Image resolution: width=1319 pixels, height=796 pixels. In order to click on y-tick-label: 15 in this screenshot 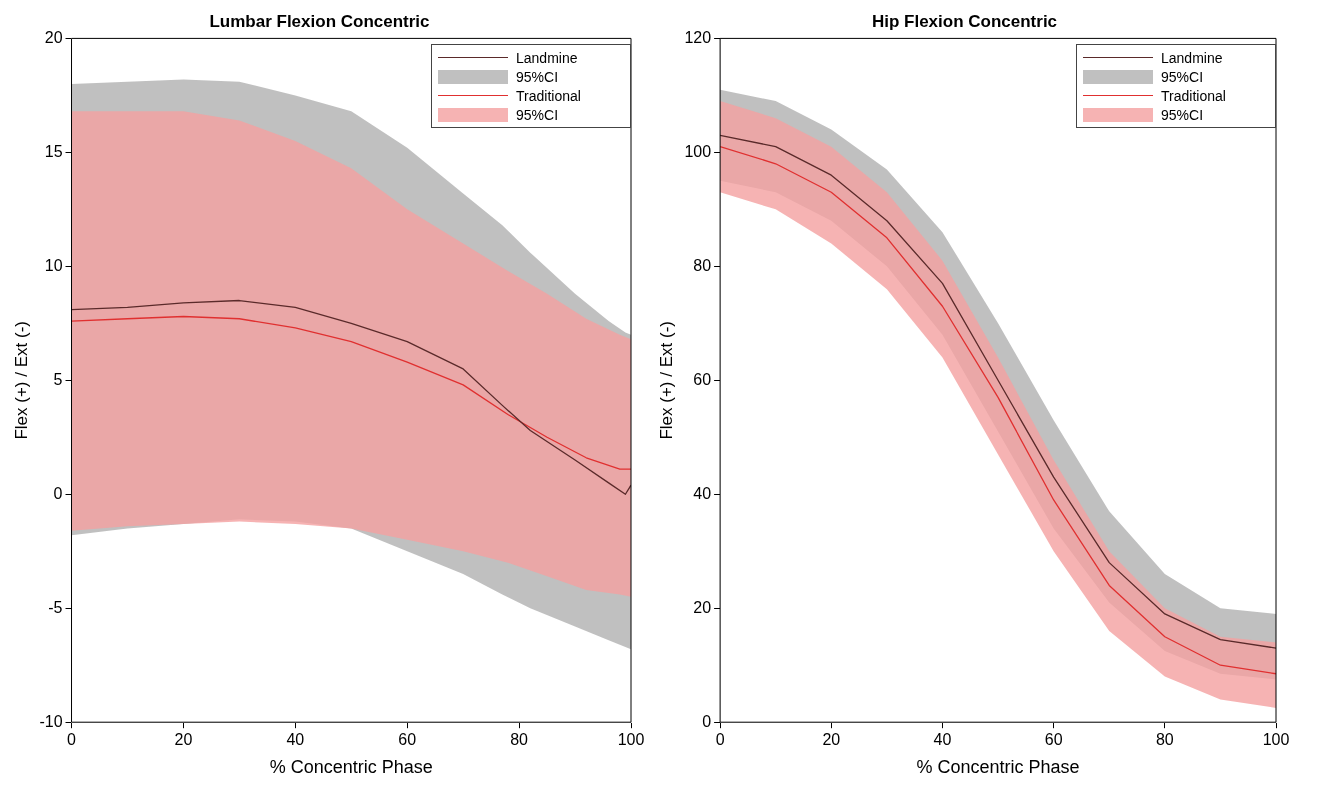, I will do `click(53, 151)`.